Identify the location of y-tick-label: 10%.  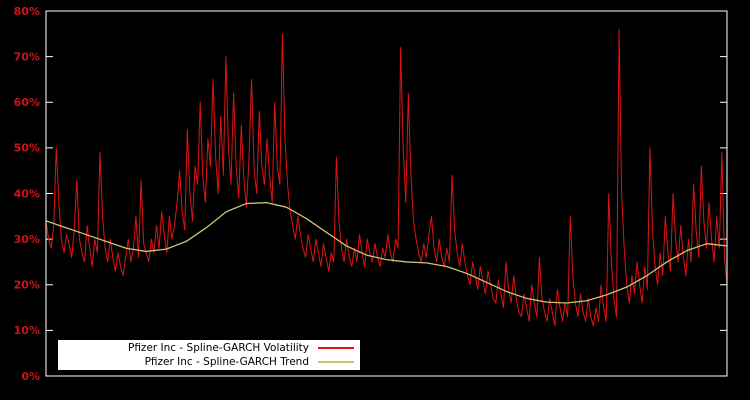
(27, 330).